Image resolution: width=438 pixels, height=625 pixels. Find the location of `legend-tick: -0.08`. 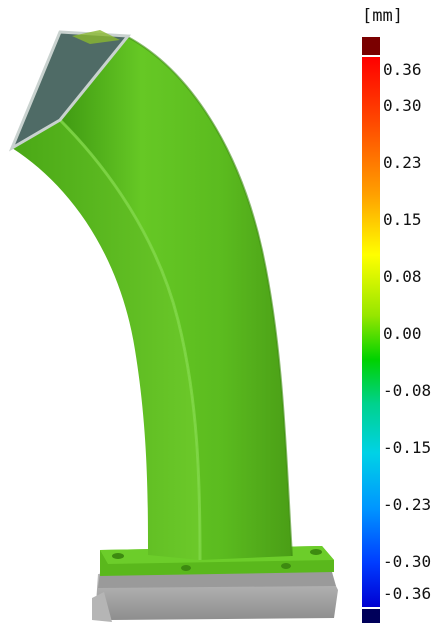

legend-tick: -0.08 is located at coordinates (407, 390).